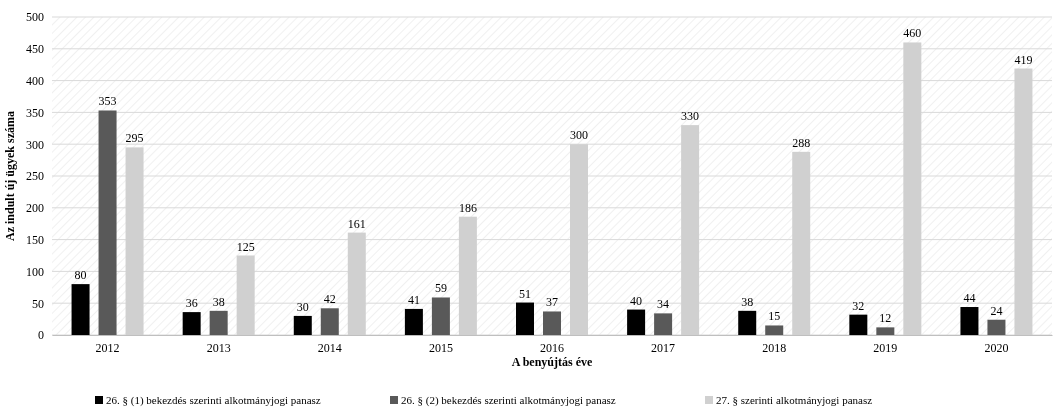 The width and height of the screenshot is (1059, 420). Describe the element at coordinates (969, 298) in the screenshot. I see `data-label: 44` at that location.